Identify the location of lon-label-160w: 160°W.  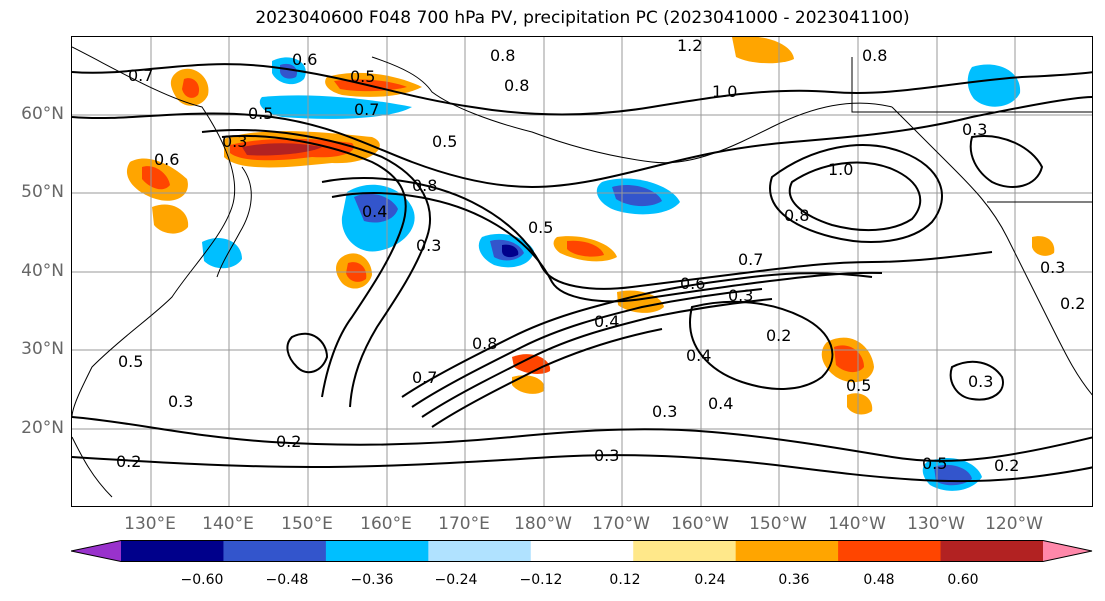
(700, 524).